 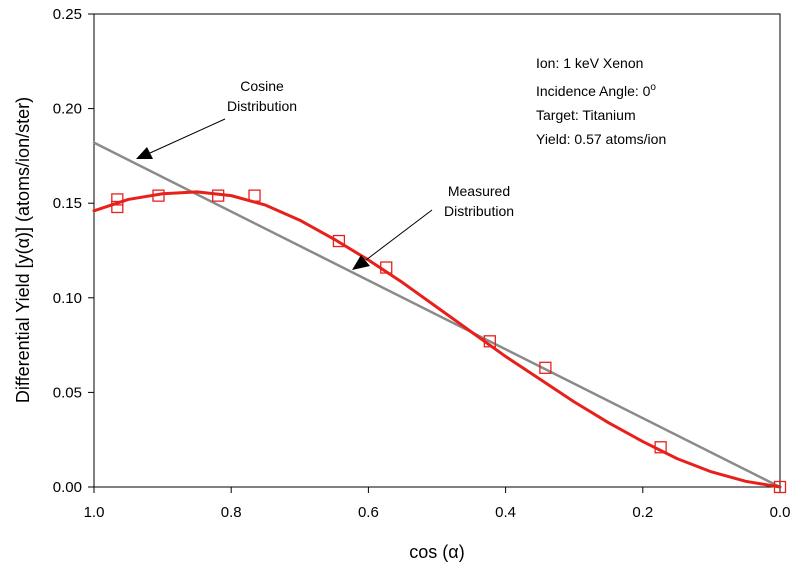 What do you see at coordinates (642, 512) in the screenshot?
I see `x-tick-label: 0.2` at bounding box center [642, 512].